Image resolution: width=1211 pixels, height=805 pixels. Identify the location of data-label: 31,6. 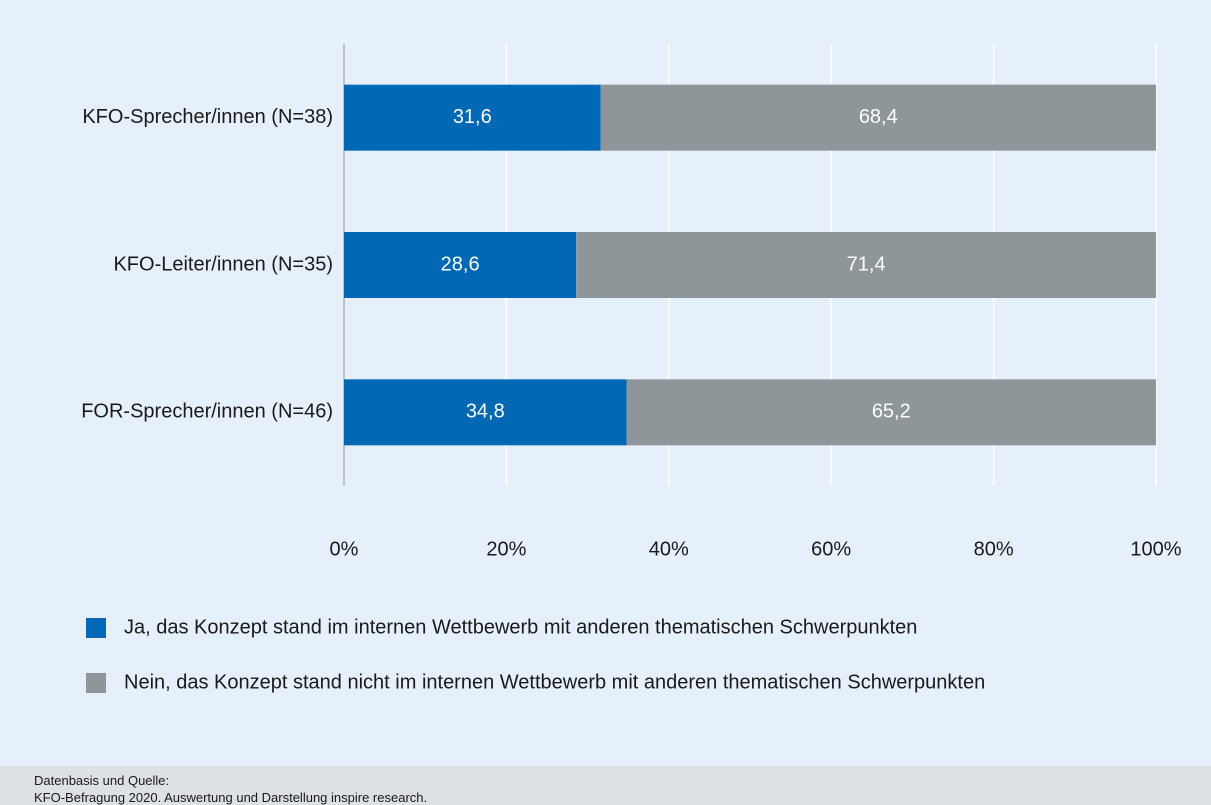
(472, 117).